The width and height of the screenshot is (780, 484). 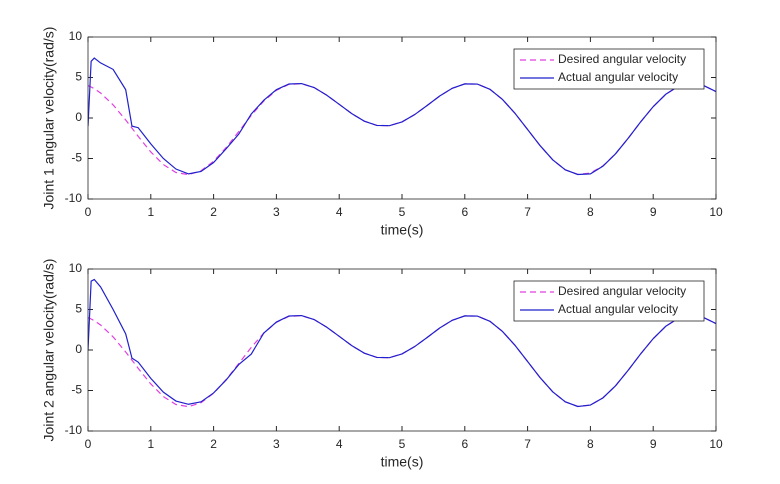 I want to click on y-axis-label: Joint 1 angular velocity(rad/s), so click(x=49, y=118).